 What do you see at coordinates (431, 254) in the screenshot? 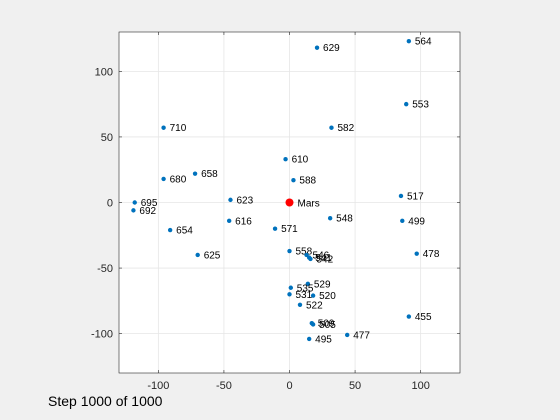
I see `data-point-label: 478` at bounding box center [431, 254].